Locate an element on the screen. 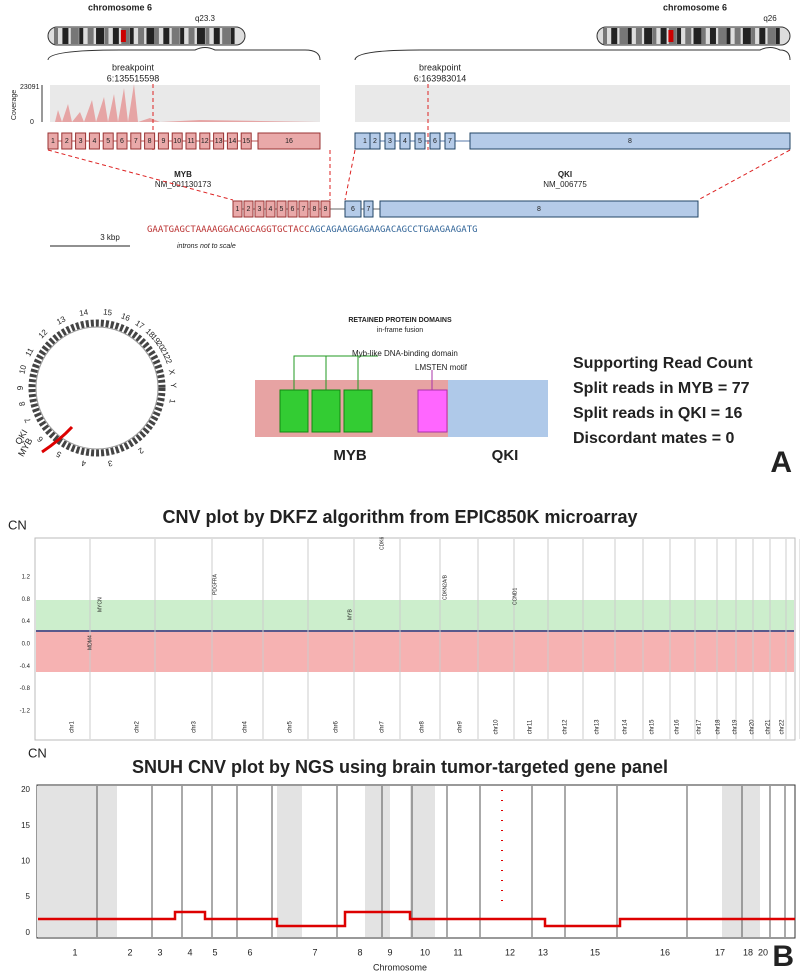 This screenshot has height=976, width=800. loss-band is located at coordinates (415, 652).